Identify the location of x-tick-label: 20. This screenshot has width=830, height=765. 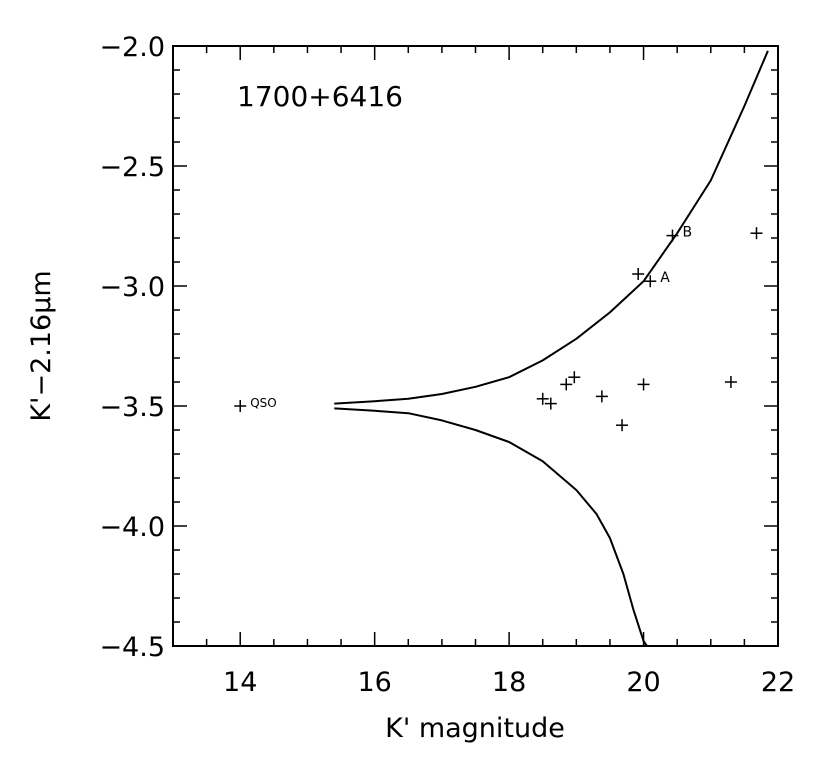
(643, 682).